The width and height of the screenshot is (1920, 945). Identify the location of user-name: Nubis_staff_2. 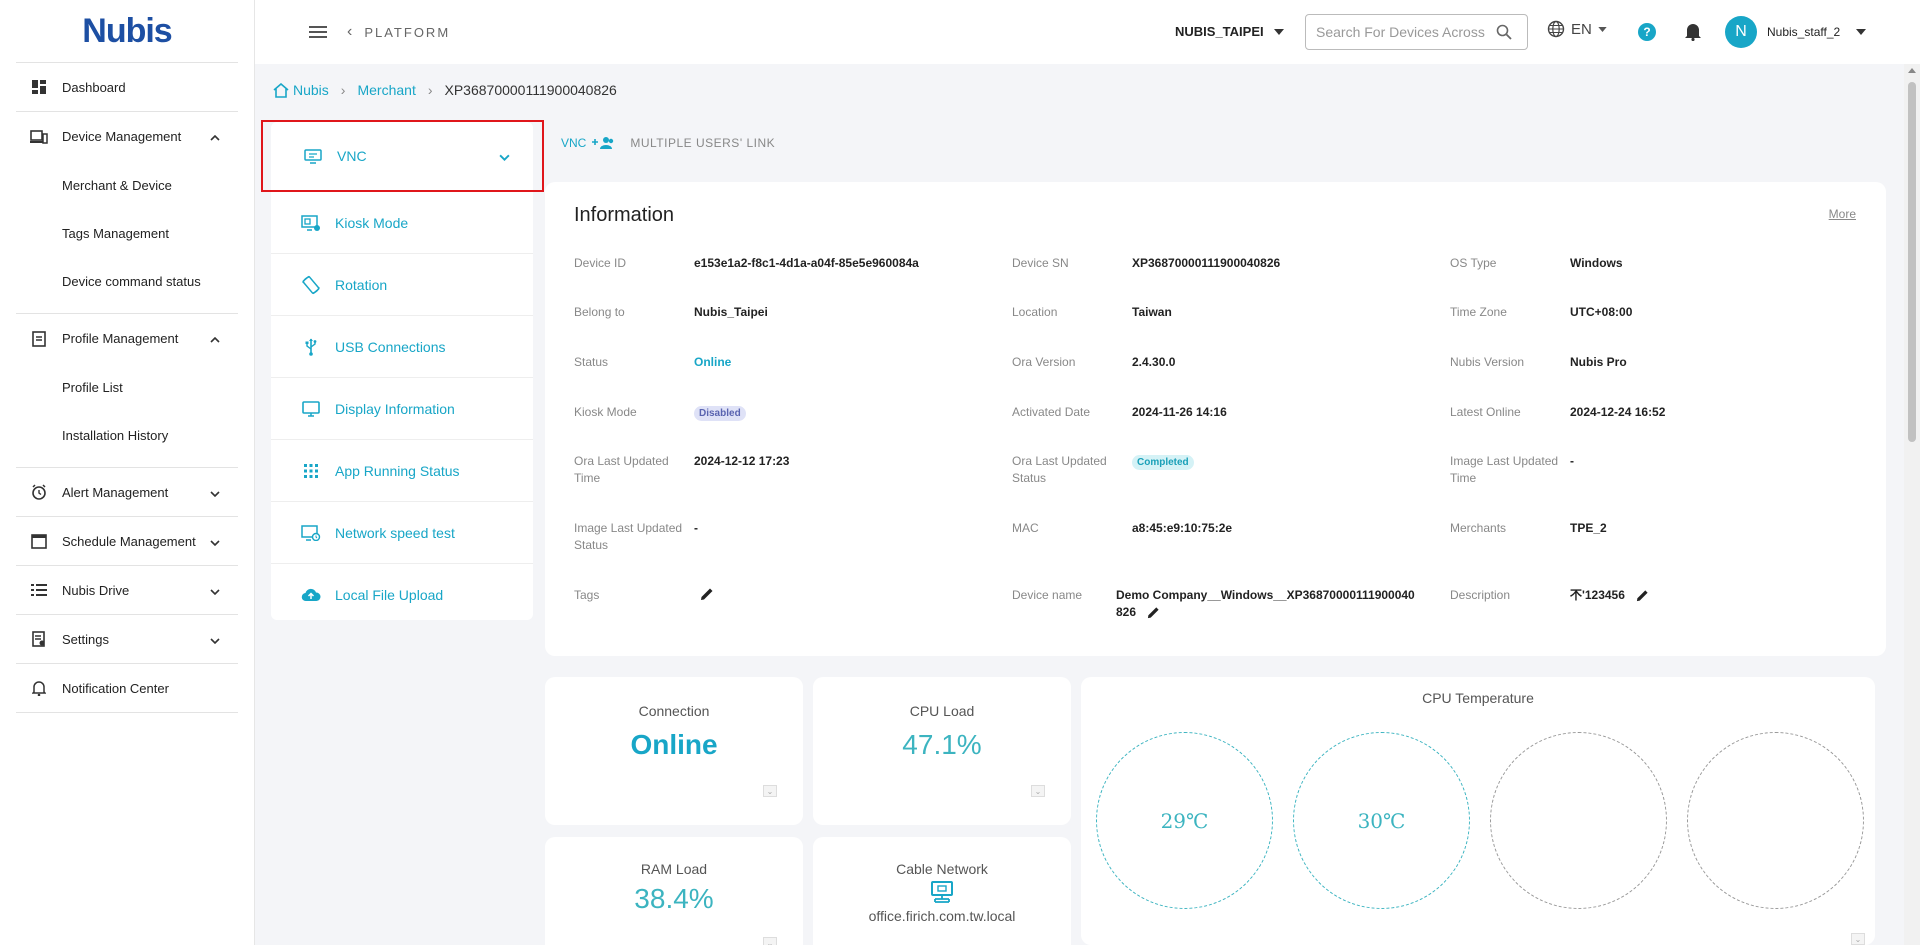
(1804, 32).